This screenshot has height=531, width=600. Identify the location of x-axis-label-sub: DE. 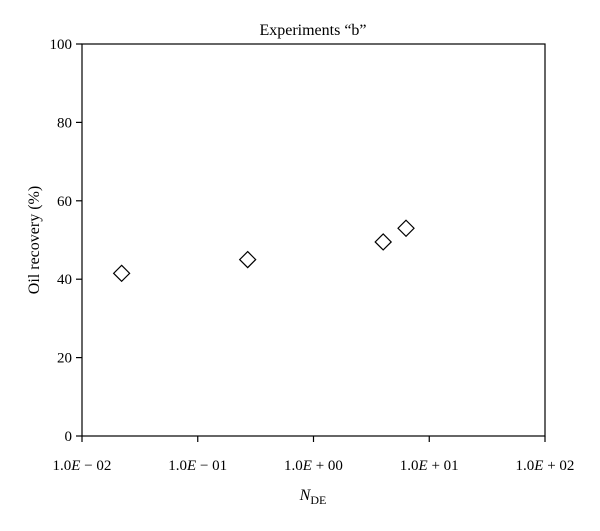
(318, 500).